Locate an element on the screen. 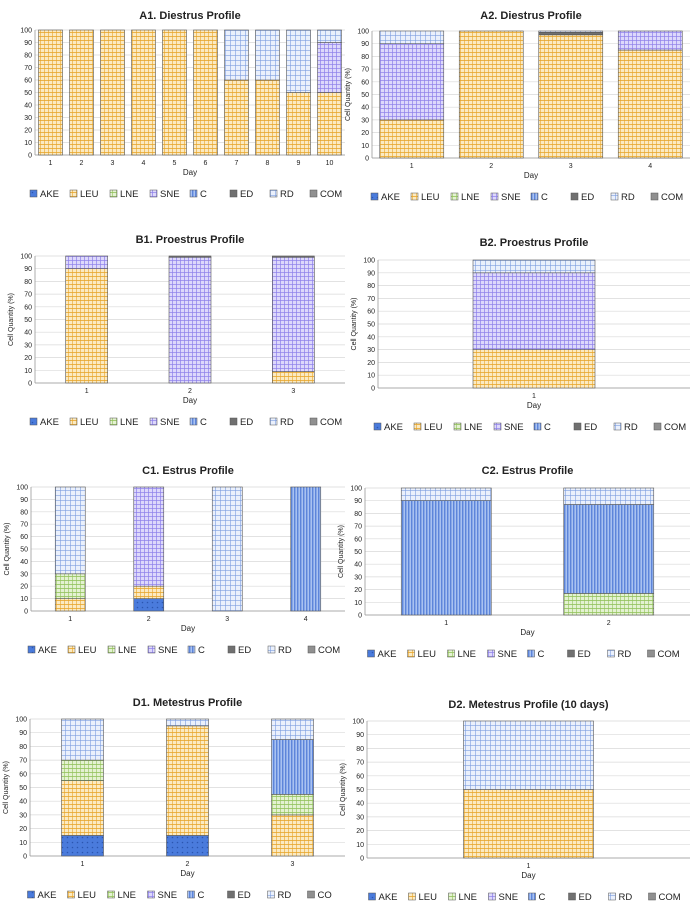 Image resolution: width=696 pixels, height=920 pixels. y-tick-label: 40 is located at coordinates (28, 333).